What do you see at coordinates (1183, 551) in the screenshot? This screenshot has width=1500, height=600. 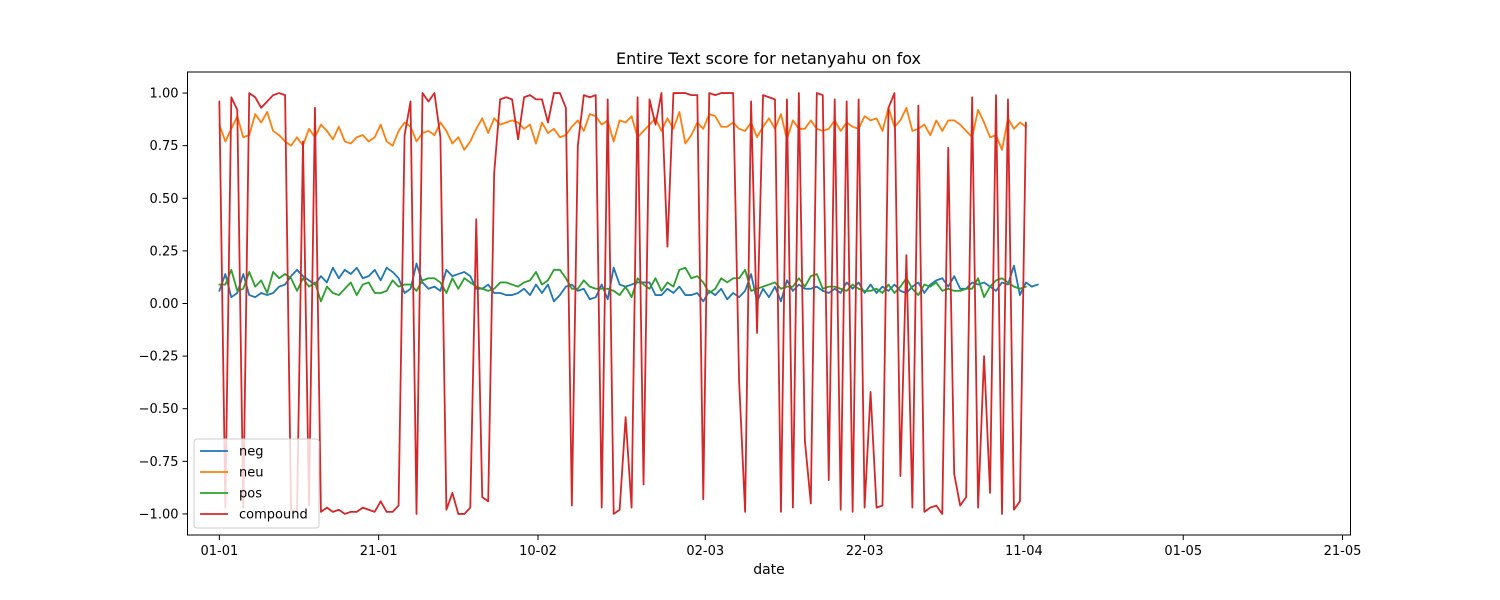 I see `x-tick-label: 01-05` at bounding box center [1183, 551].